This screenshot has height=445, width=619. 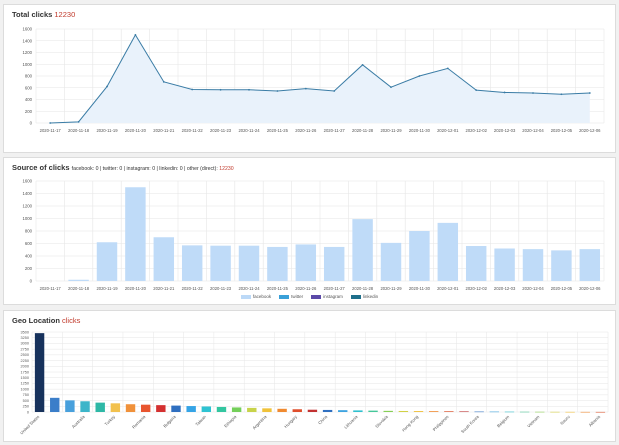 I want to click on y-tick-label: 800, so click(x=29, y=231).